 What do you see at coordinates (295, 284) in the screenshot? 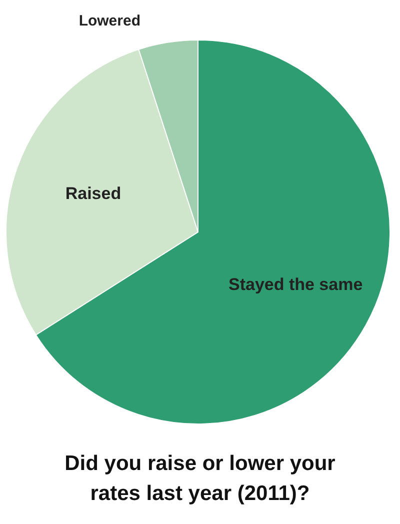
I see `slice-label: Stayed the same` at bounding box center [295, 284].